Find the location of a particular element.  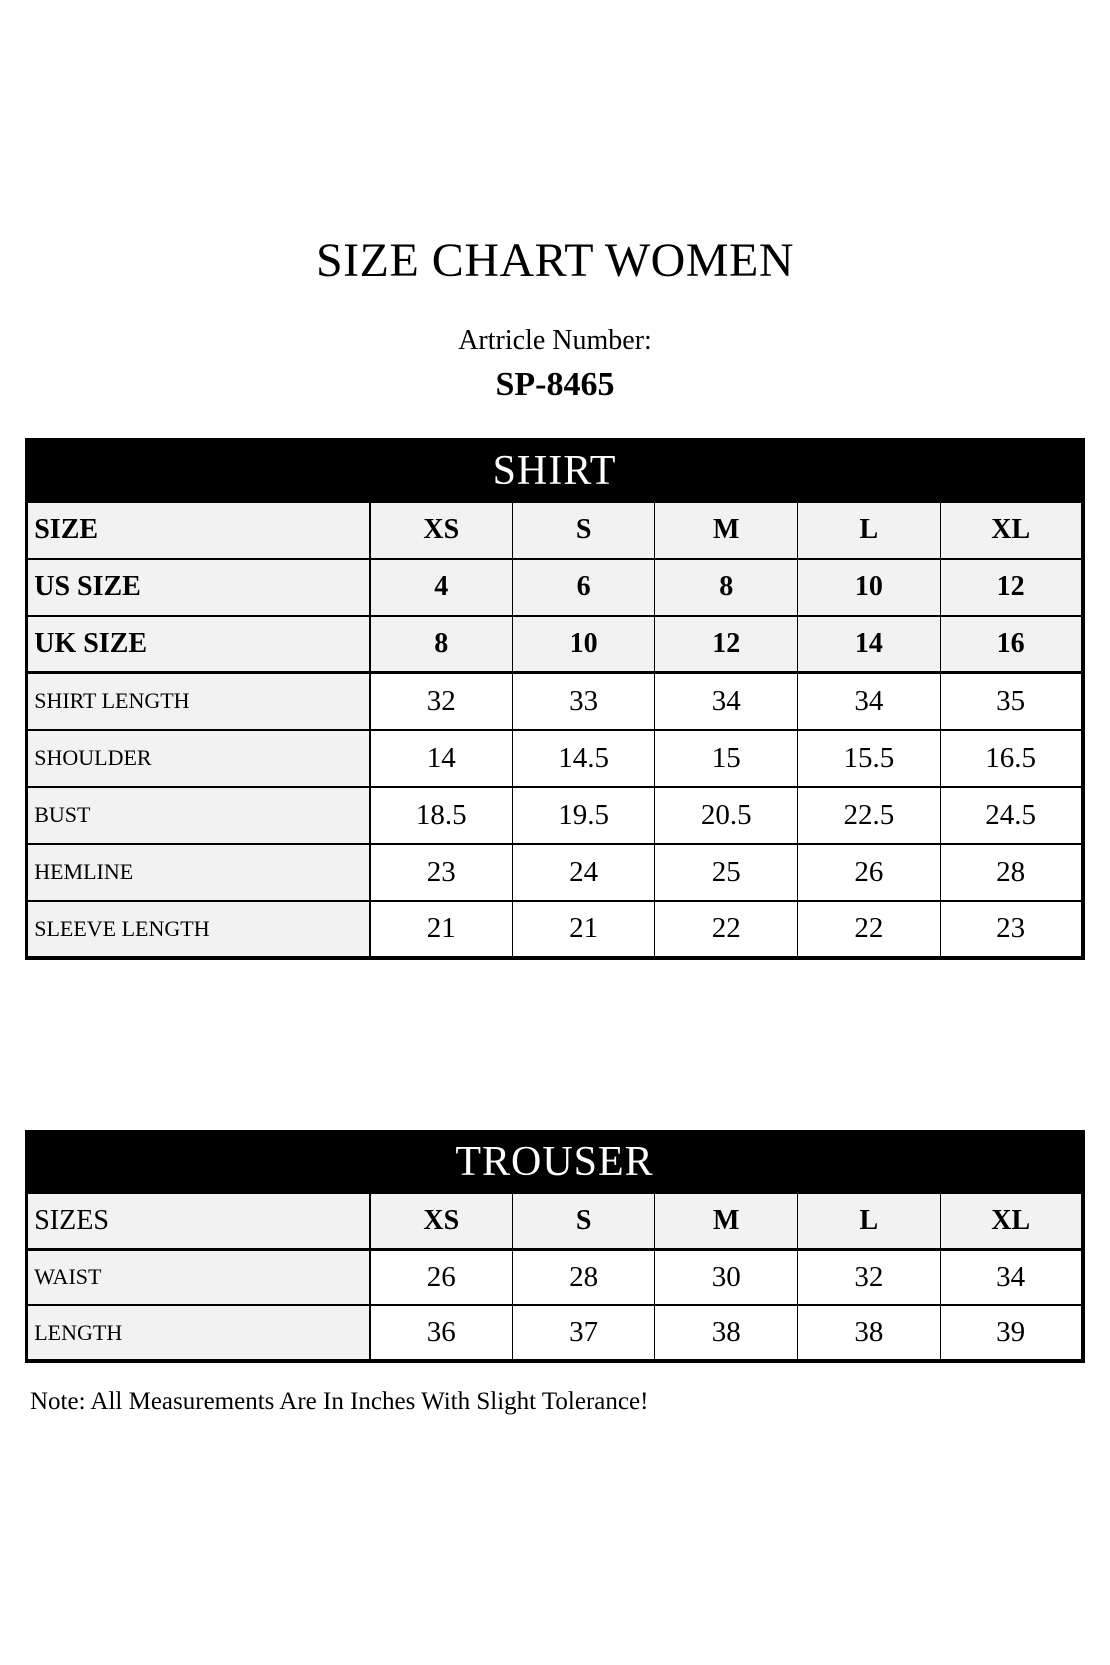

trouser-table-title: TROUSER is located at coordinates (554, 1162).